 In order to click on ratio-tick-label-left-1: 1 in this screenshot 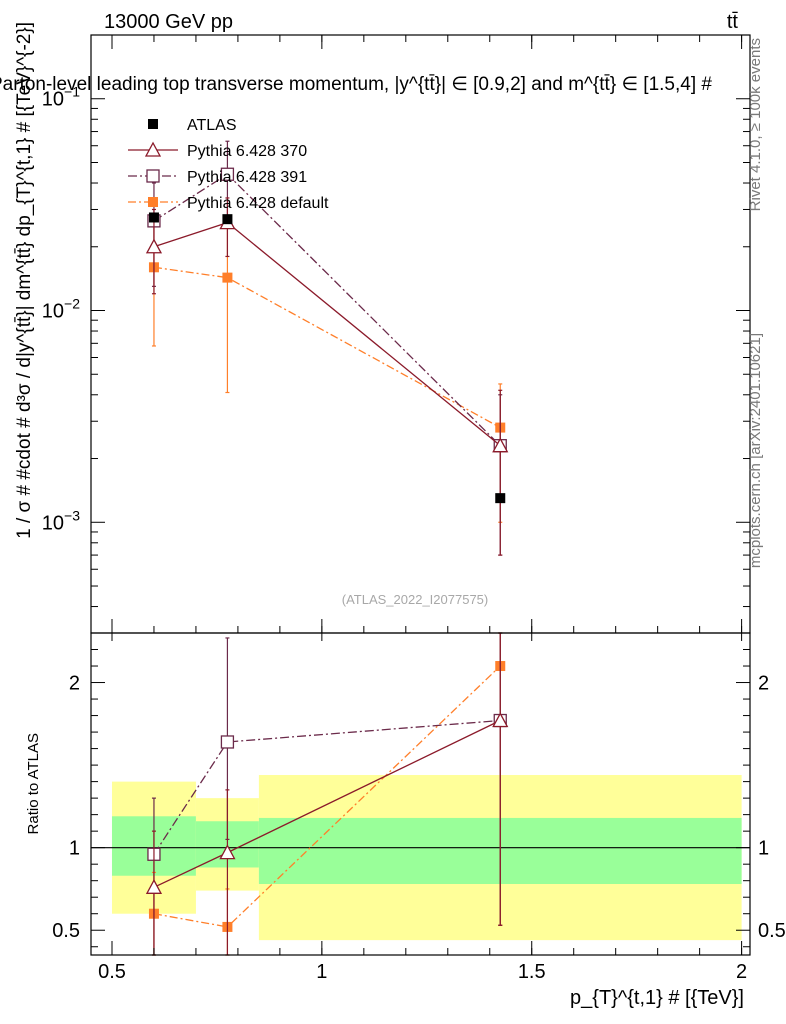, I will do `click(74, 849)`.